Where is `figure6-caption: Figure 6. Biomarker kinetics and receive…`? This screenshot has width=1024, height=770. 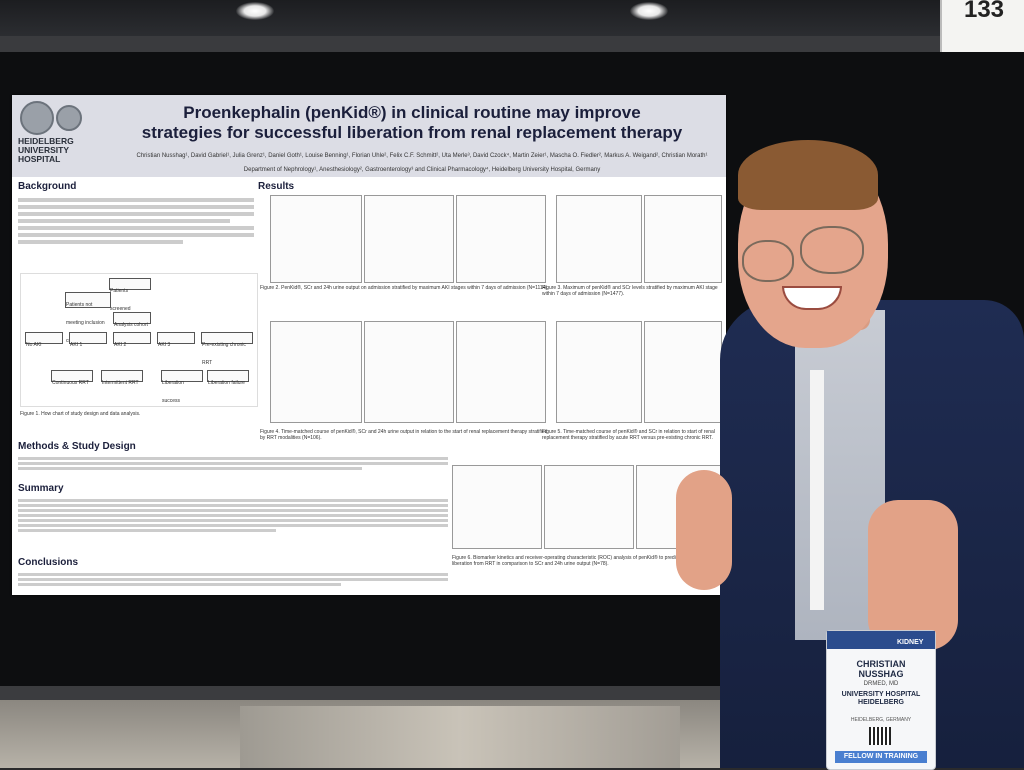
figure6-caption: Figure 6. Biomarker kinetics and receive… is located at coordinates (578, 561).